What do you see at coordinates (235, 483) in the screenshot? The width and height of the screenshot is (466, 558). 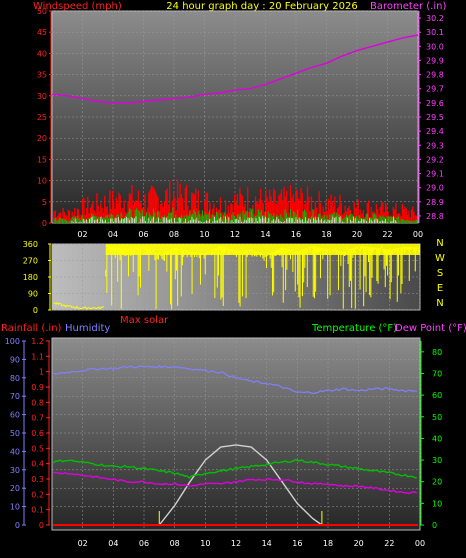 I see `dewpoint-line` at bounding box center [235, 483].